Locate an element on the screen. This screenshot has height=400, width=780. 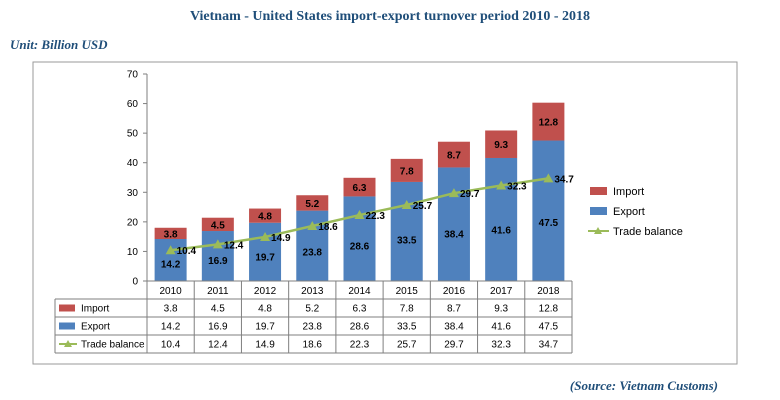
category-label: 2010 is located at coordinates (170, 291).